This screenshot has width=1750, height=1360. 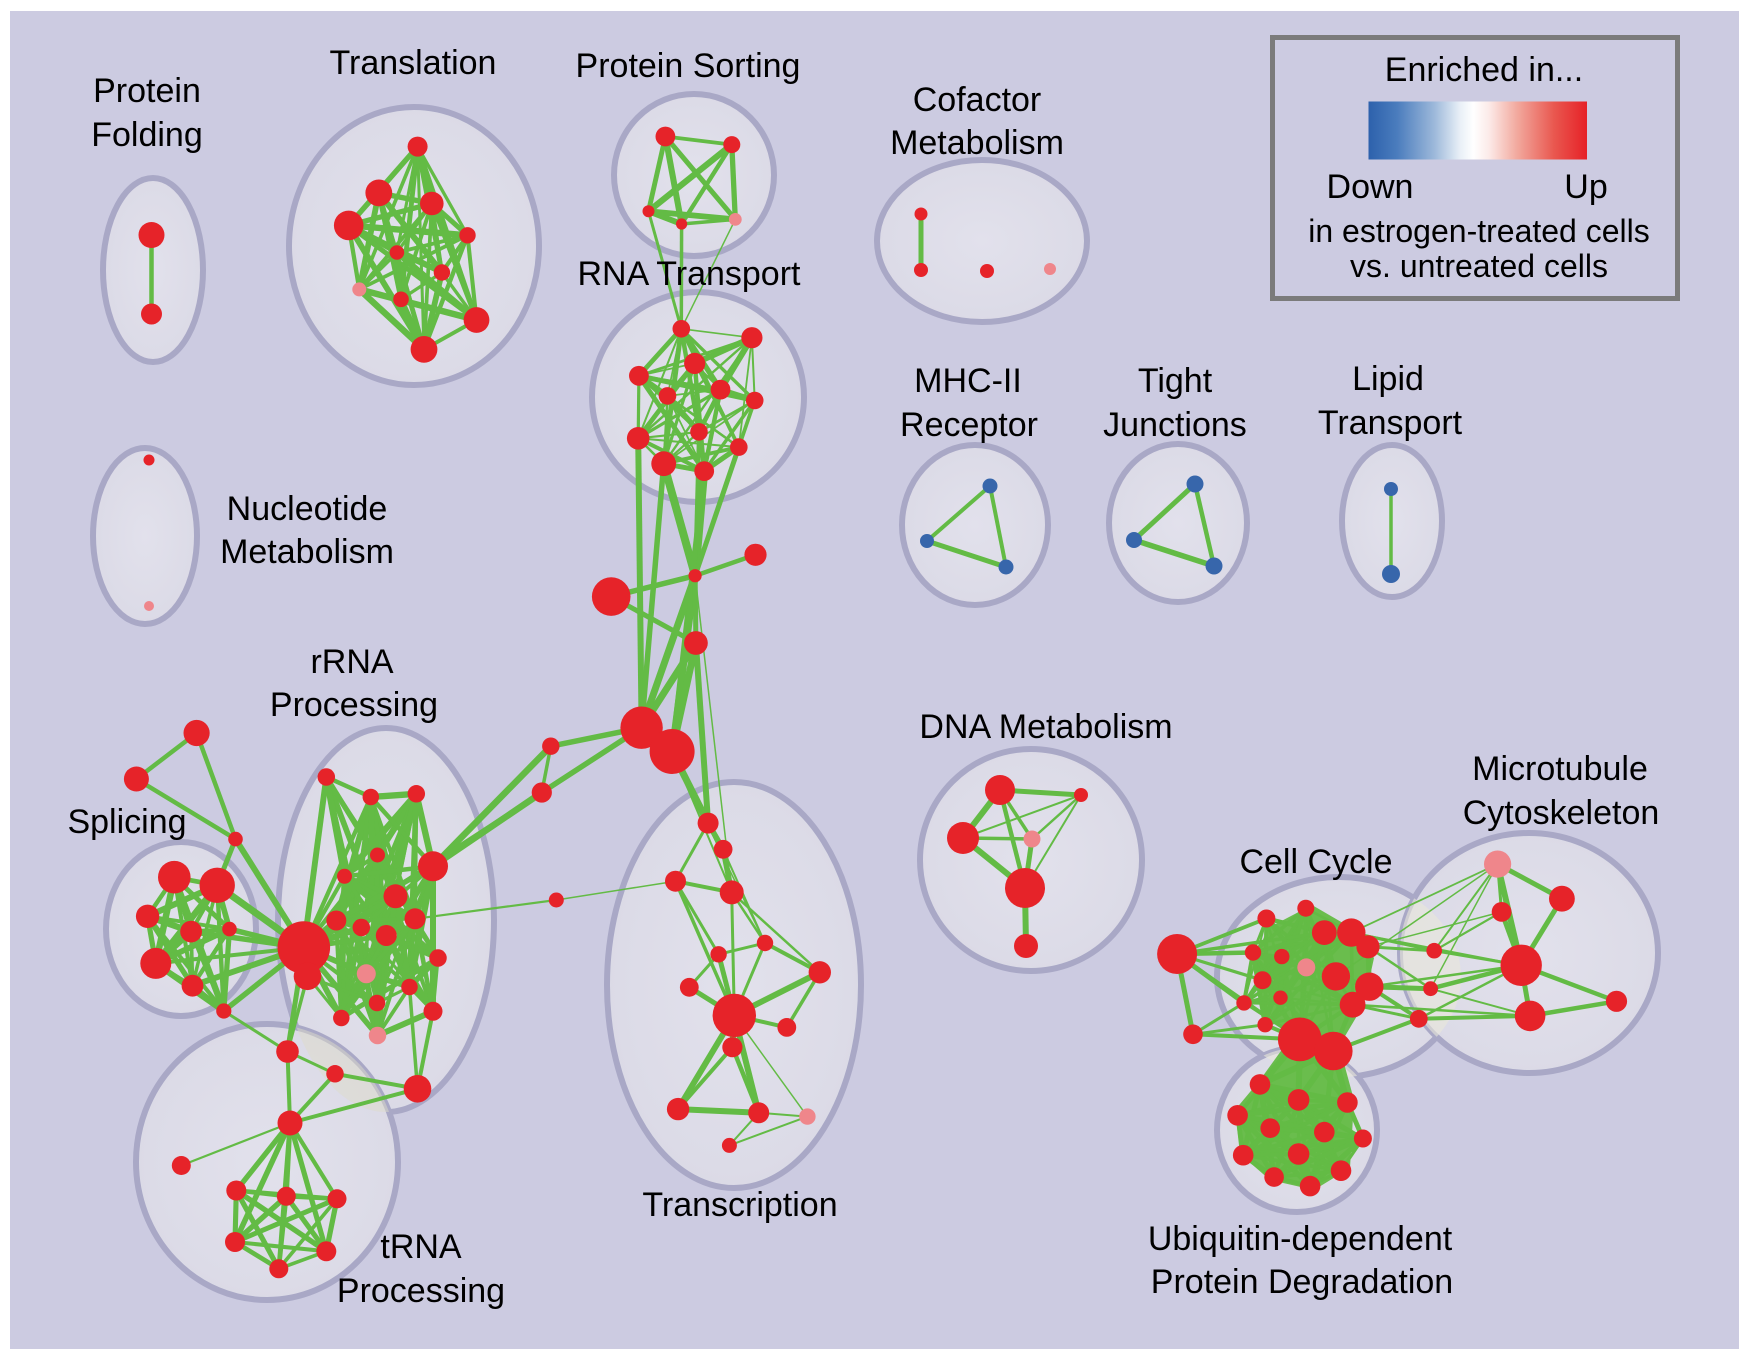 I want to click on svg-text: Transcription, so click(x=739, y=1205).